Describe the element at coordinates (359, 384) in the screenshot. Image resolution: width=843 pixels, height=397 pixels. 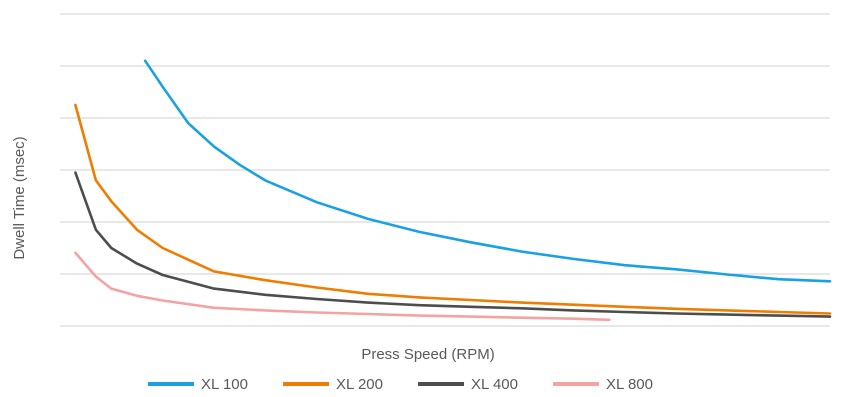
I see `legend-label: XL 200` at that location.